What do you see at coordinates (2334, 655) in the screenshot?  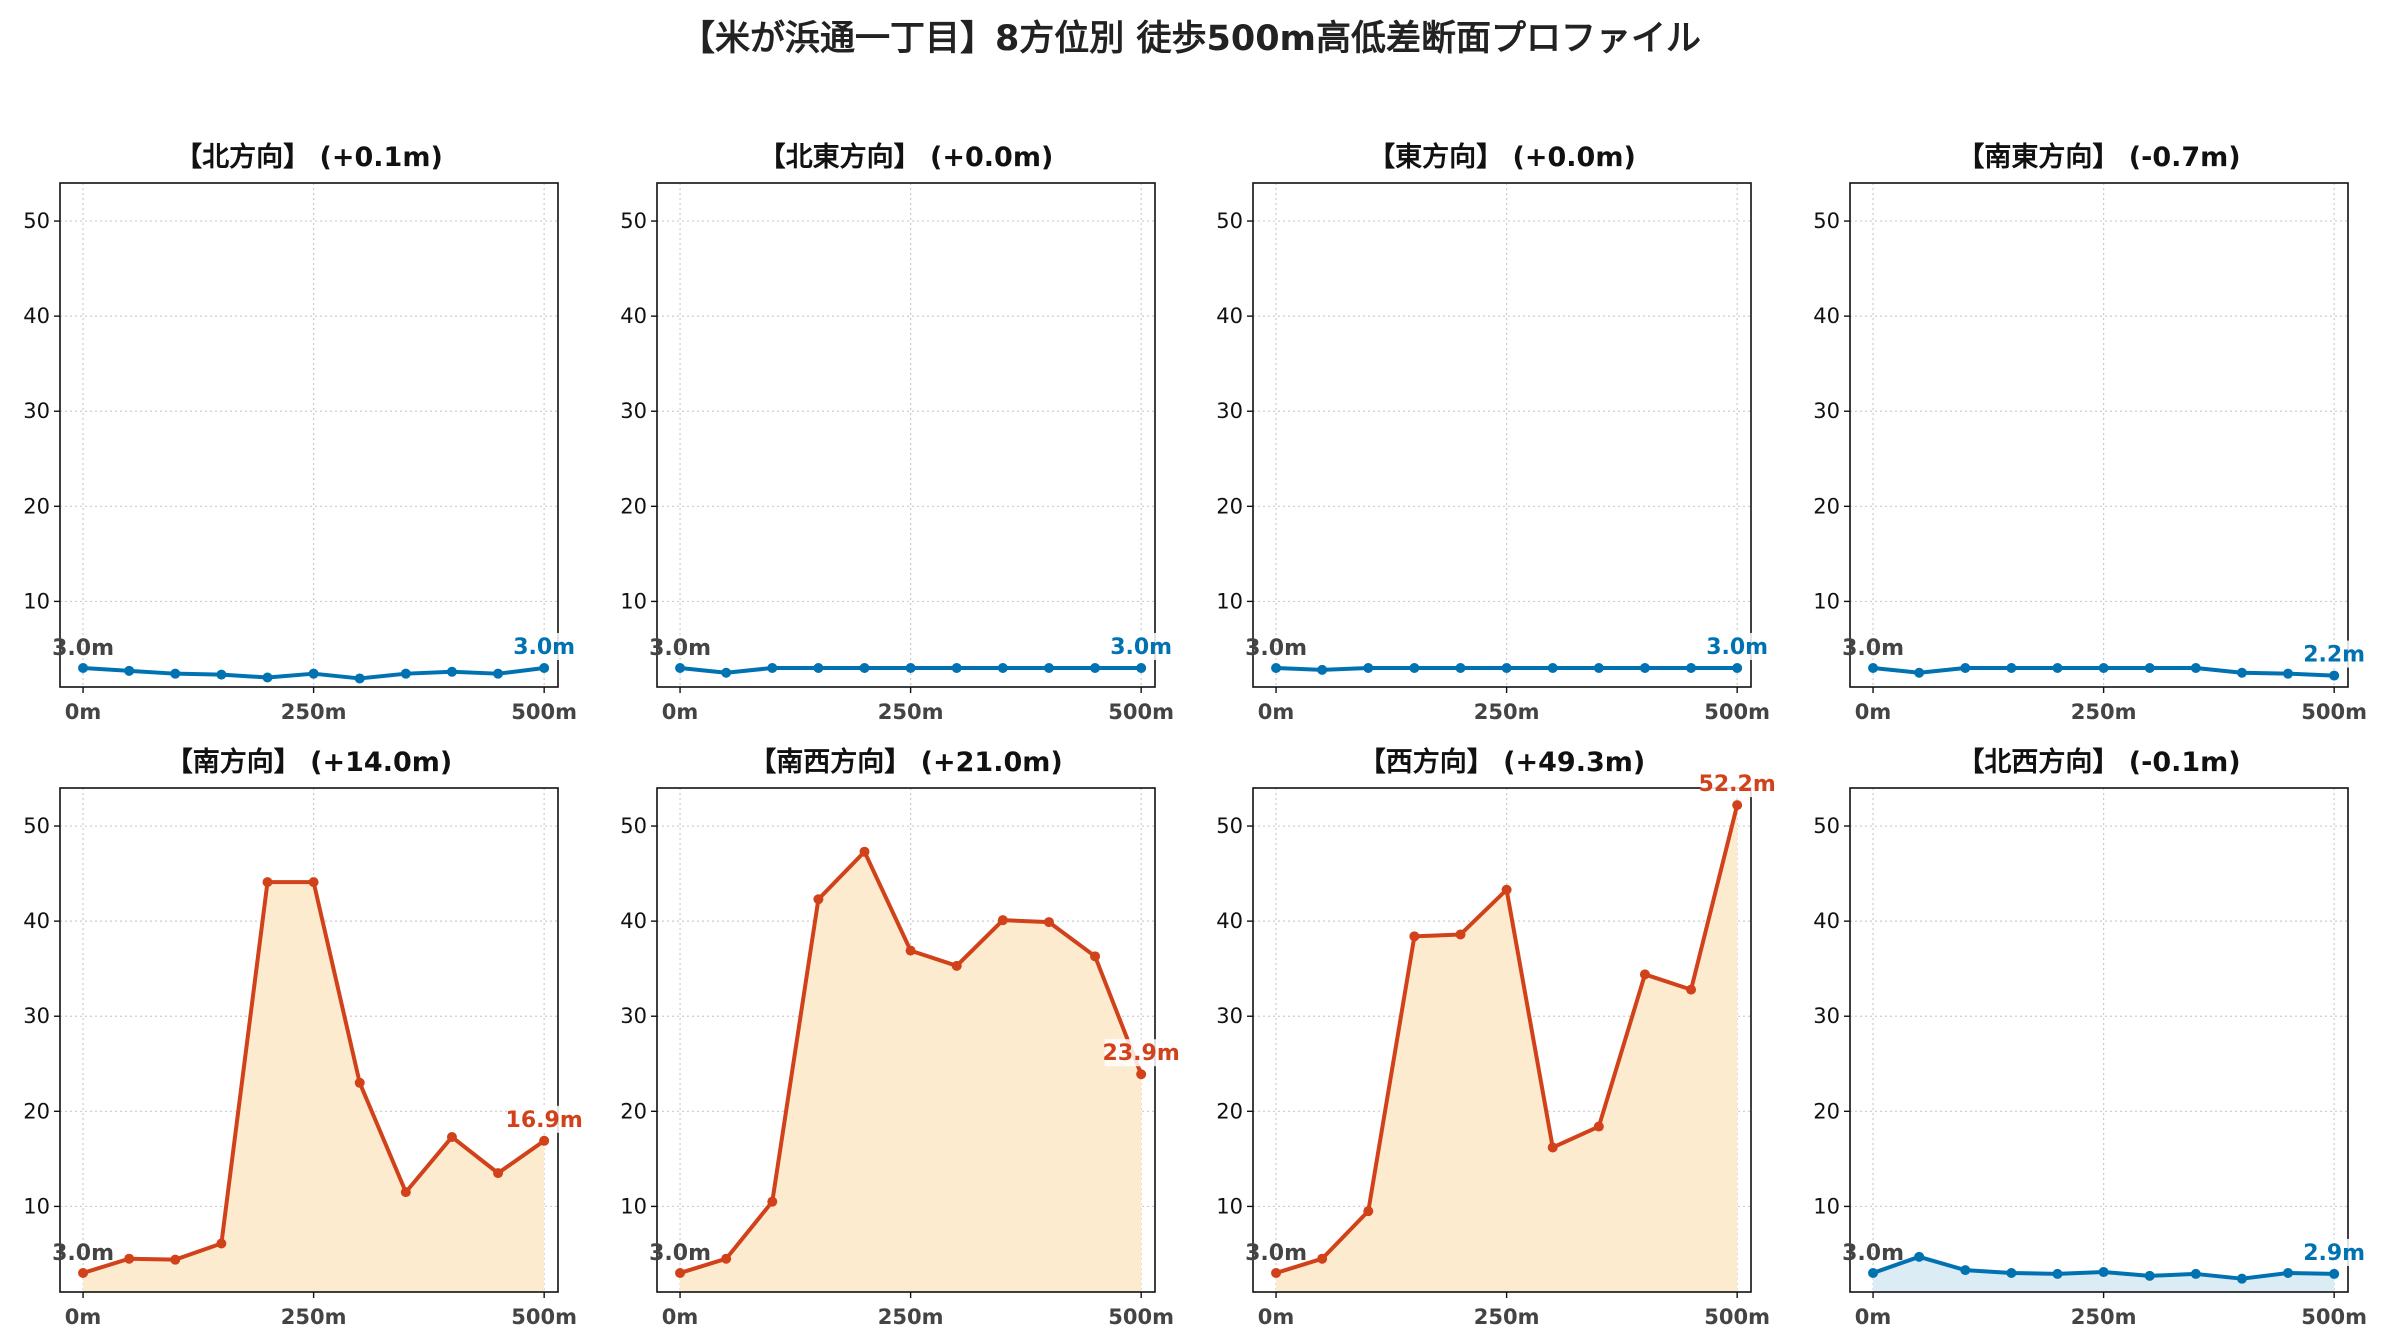 I see `end-label: 2.2m` at bounding box center [2334, 655].